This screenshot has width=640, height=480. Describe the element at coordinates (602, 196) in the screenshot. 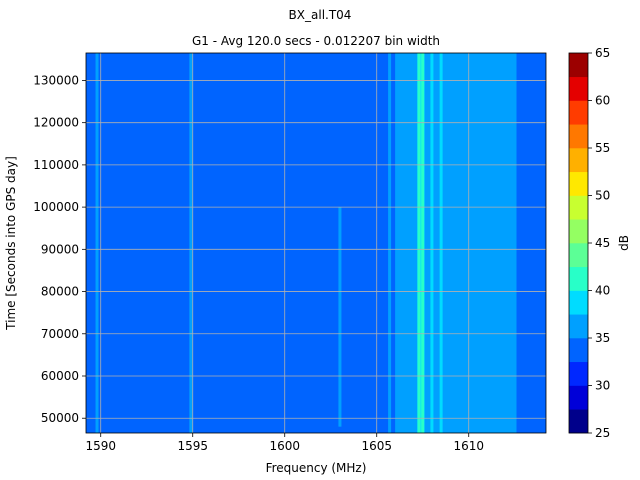

I see `colorbar-tick-label: 50` at that location.